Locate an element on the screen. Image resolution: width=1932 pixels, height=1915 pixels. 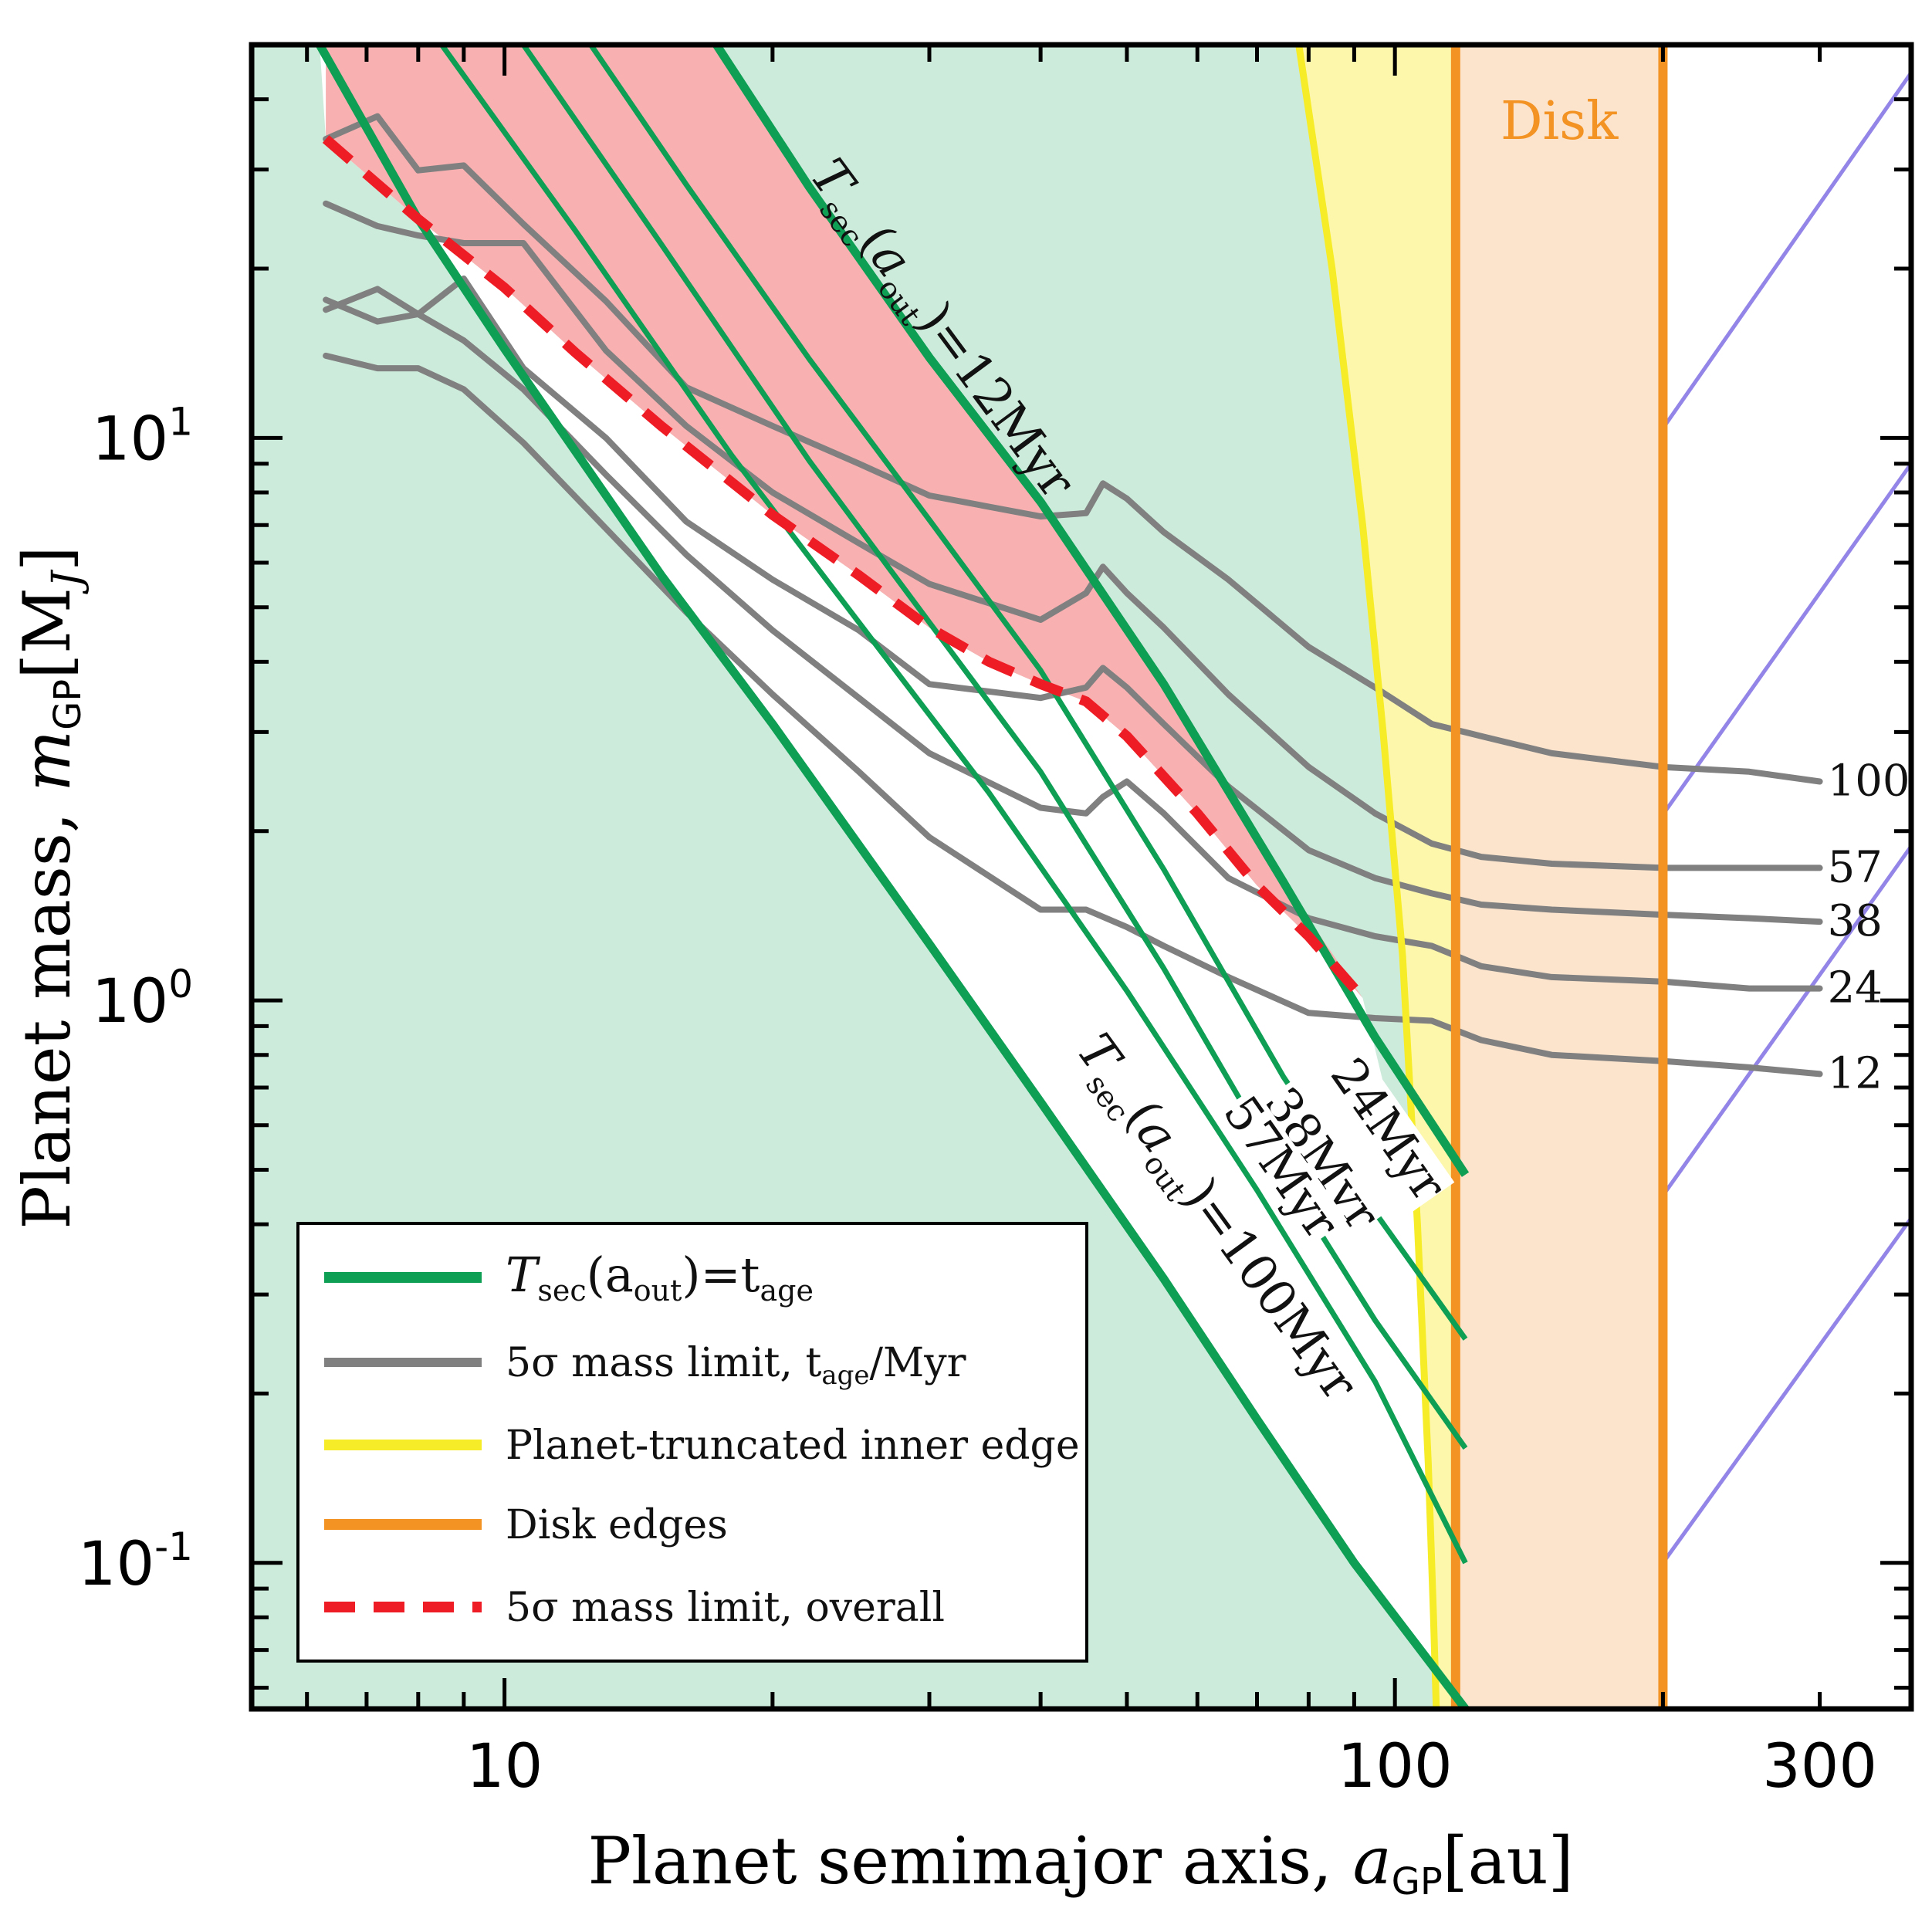
y-tick-label: 10⁻¹ is located at coordinates (135, 1561).